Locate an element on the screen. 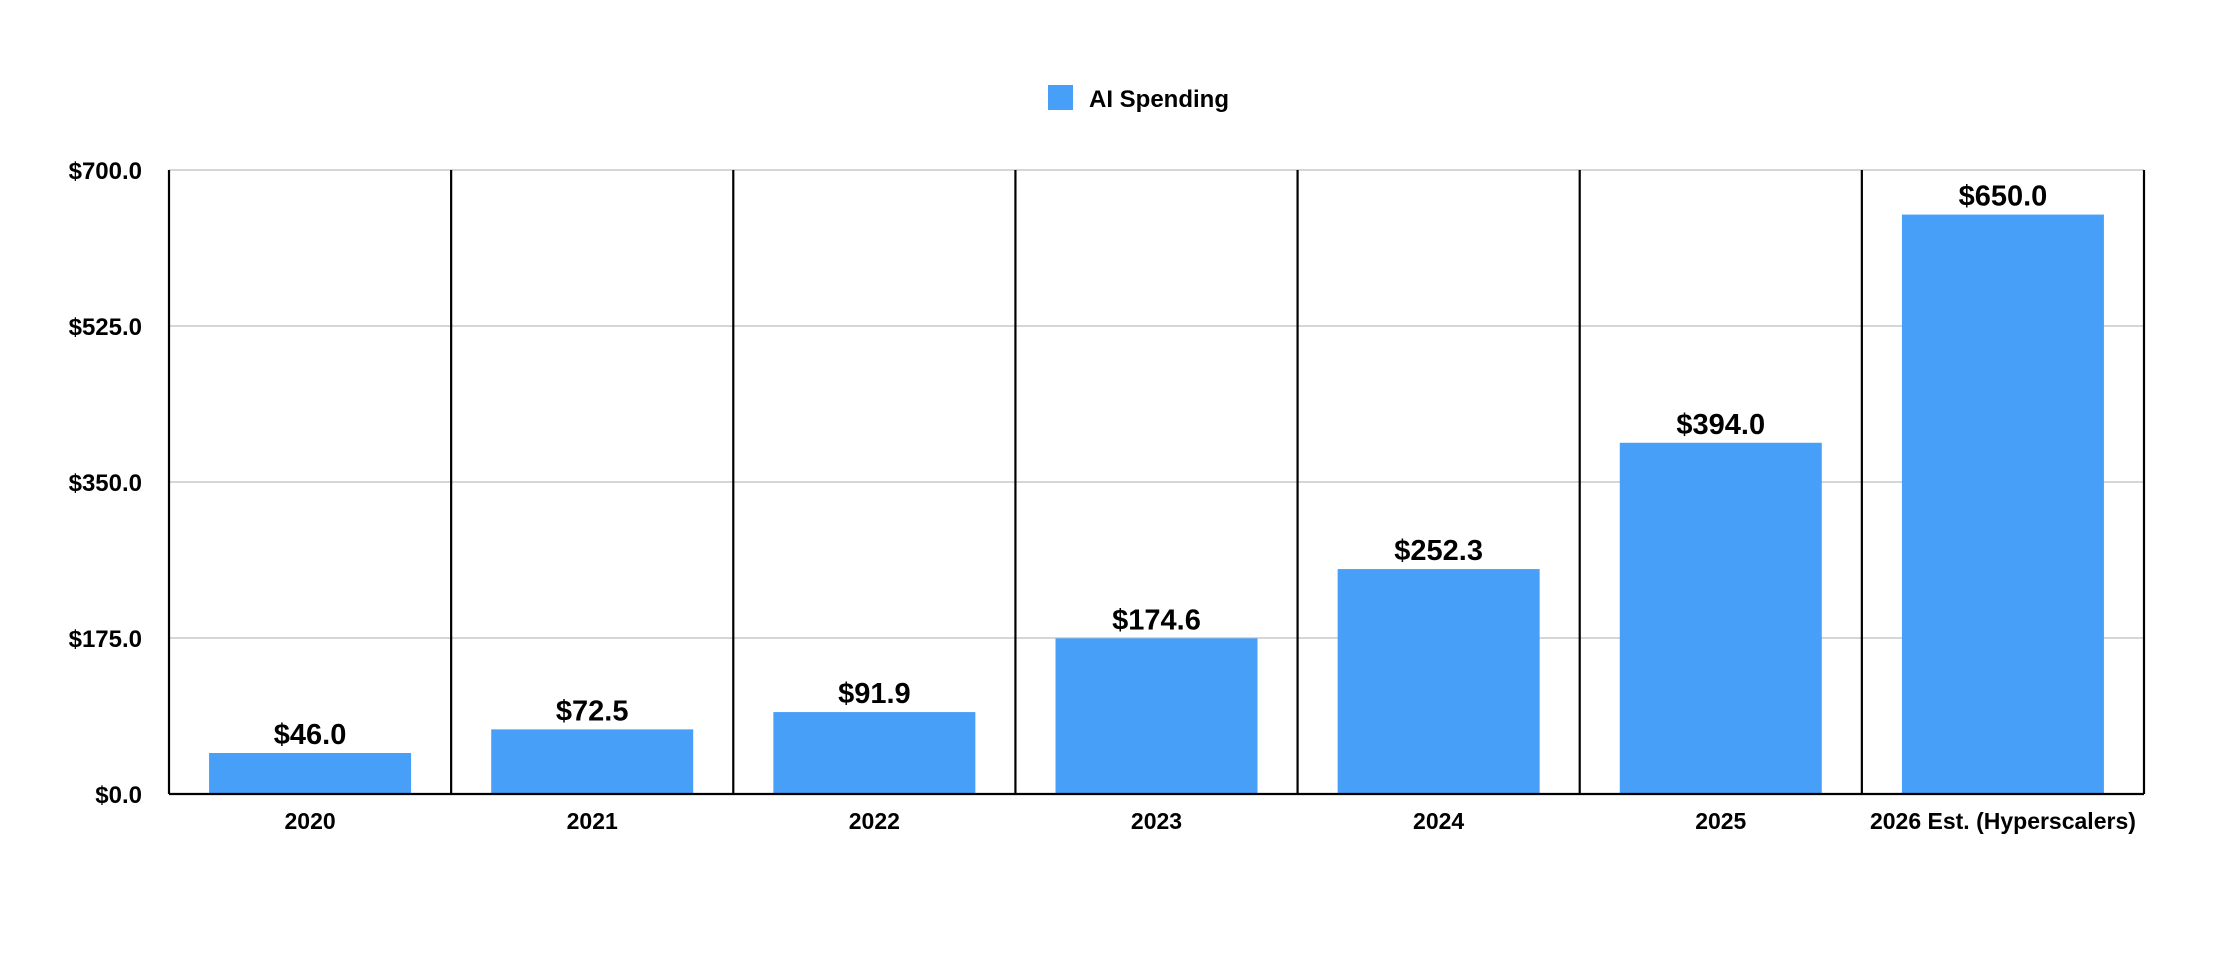  data-label: $394.0 is located at coordinates (1720, 425).